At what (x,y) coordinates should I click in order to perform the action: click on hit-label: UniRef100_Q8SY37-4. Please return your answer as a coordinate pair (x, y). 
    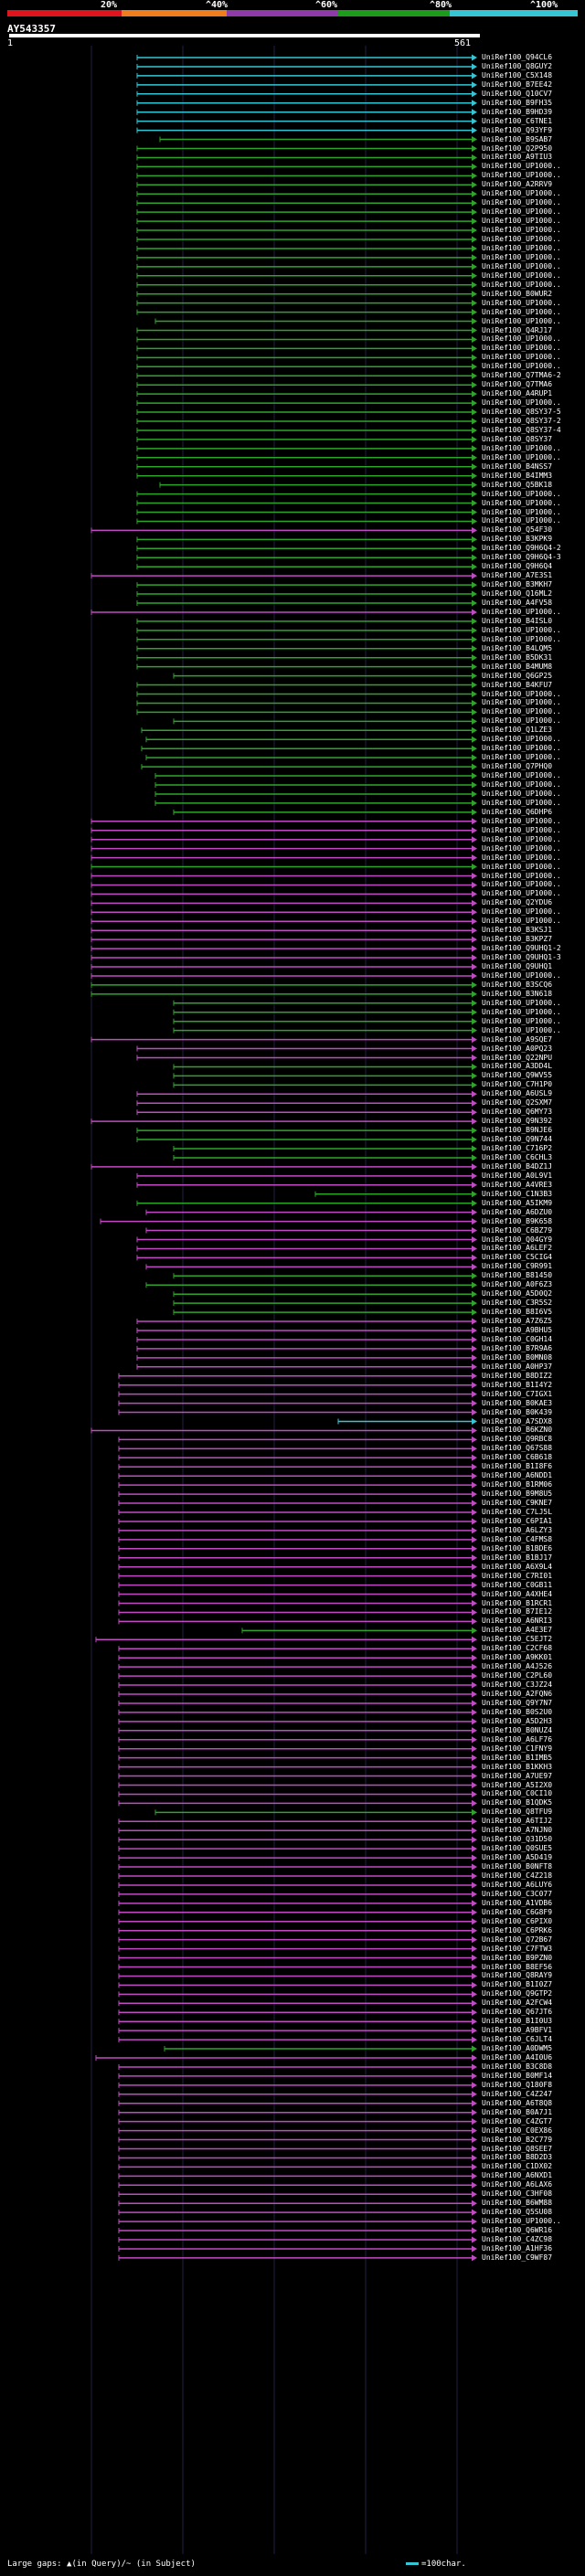
    Looking at the image, I should click on (521, 429).